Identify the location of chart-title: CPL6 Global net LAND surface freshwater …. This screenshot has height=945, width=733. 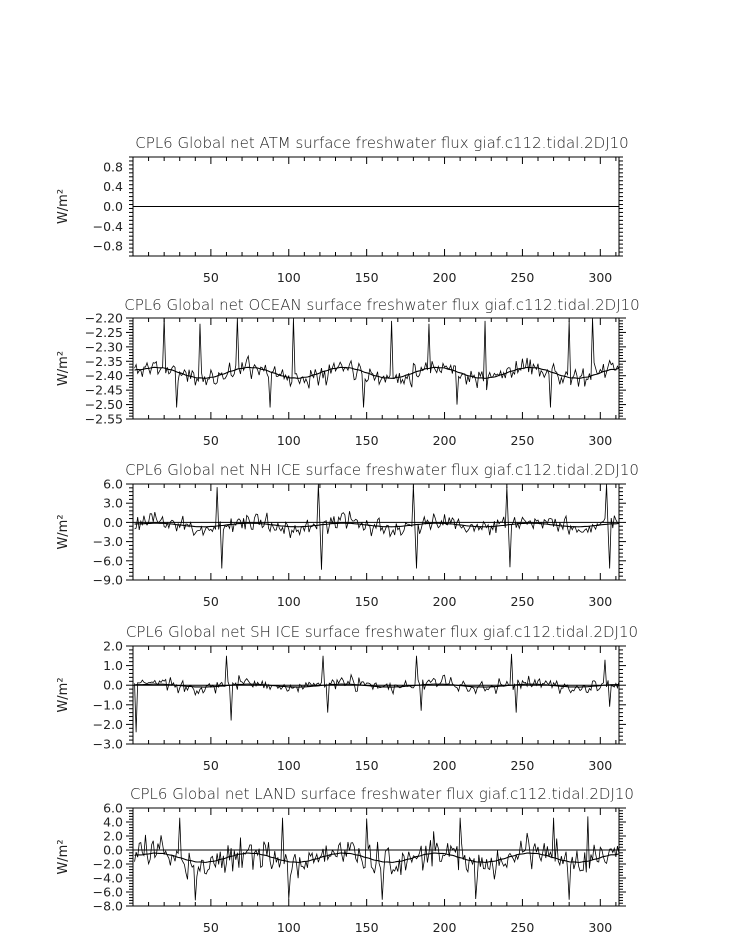
(382, 794).